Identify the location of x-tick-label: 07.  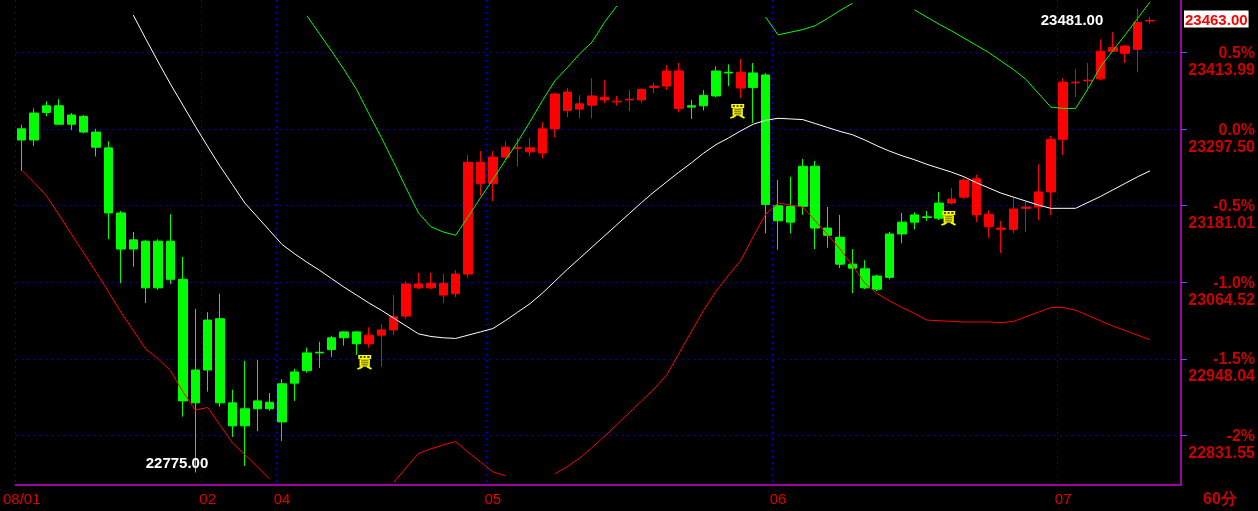
(1063, 498).